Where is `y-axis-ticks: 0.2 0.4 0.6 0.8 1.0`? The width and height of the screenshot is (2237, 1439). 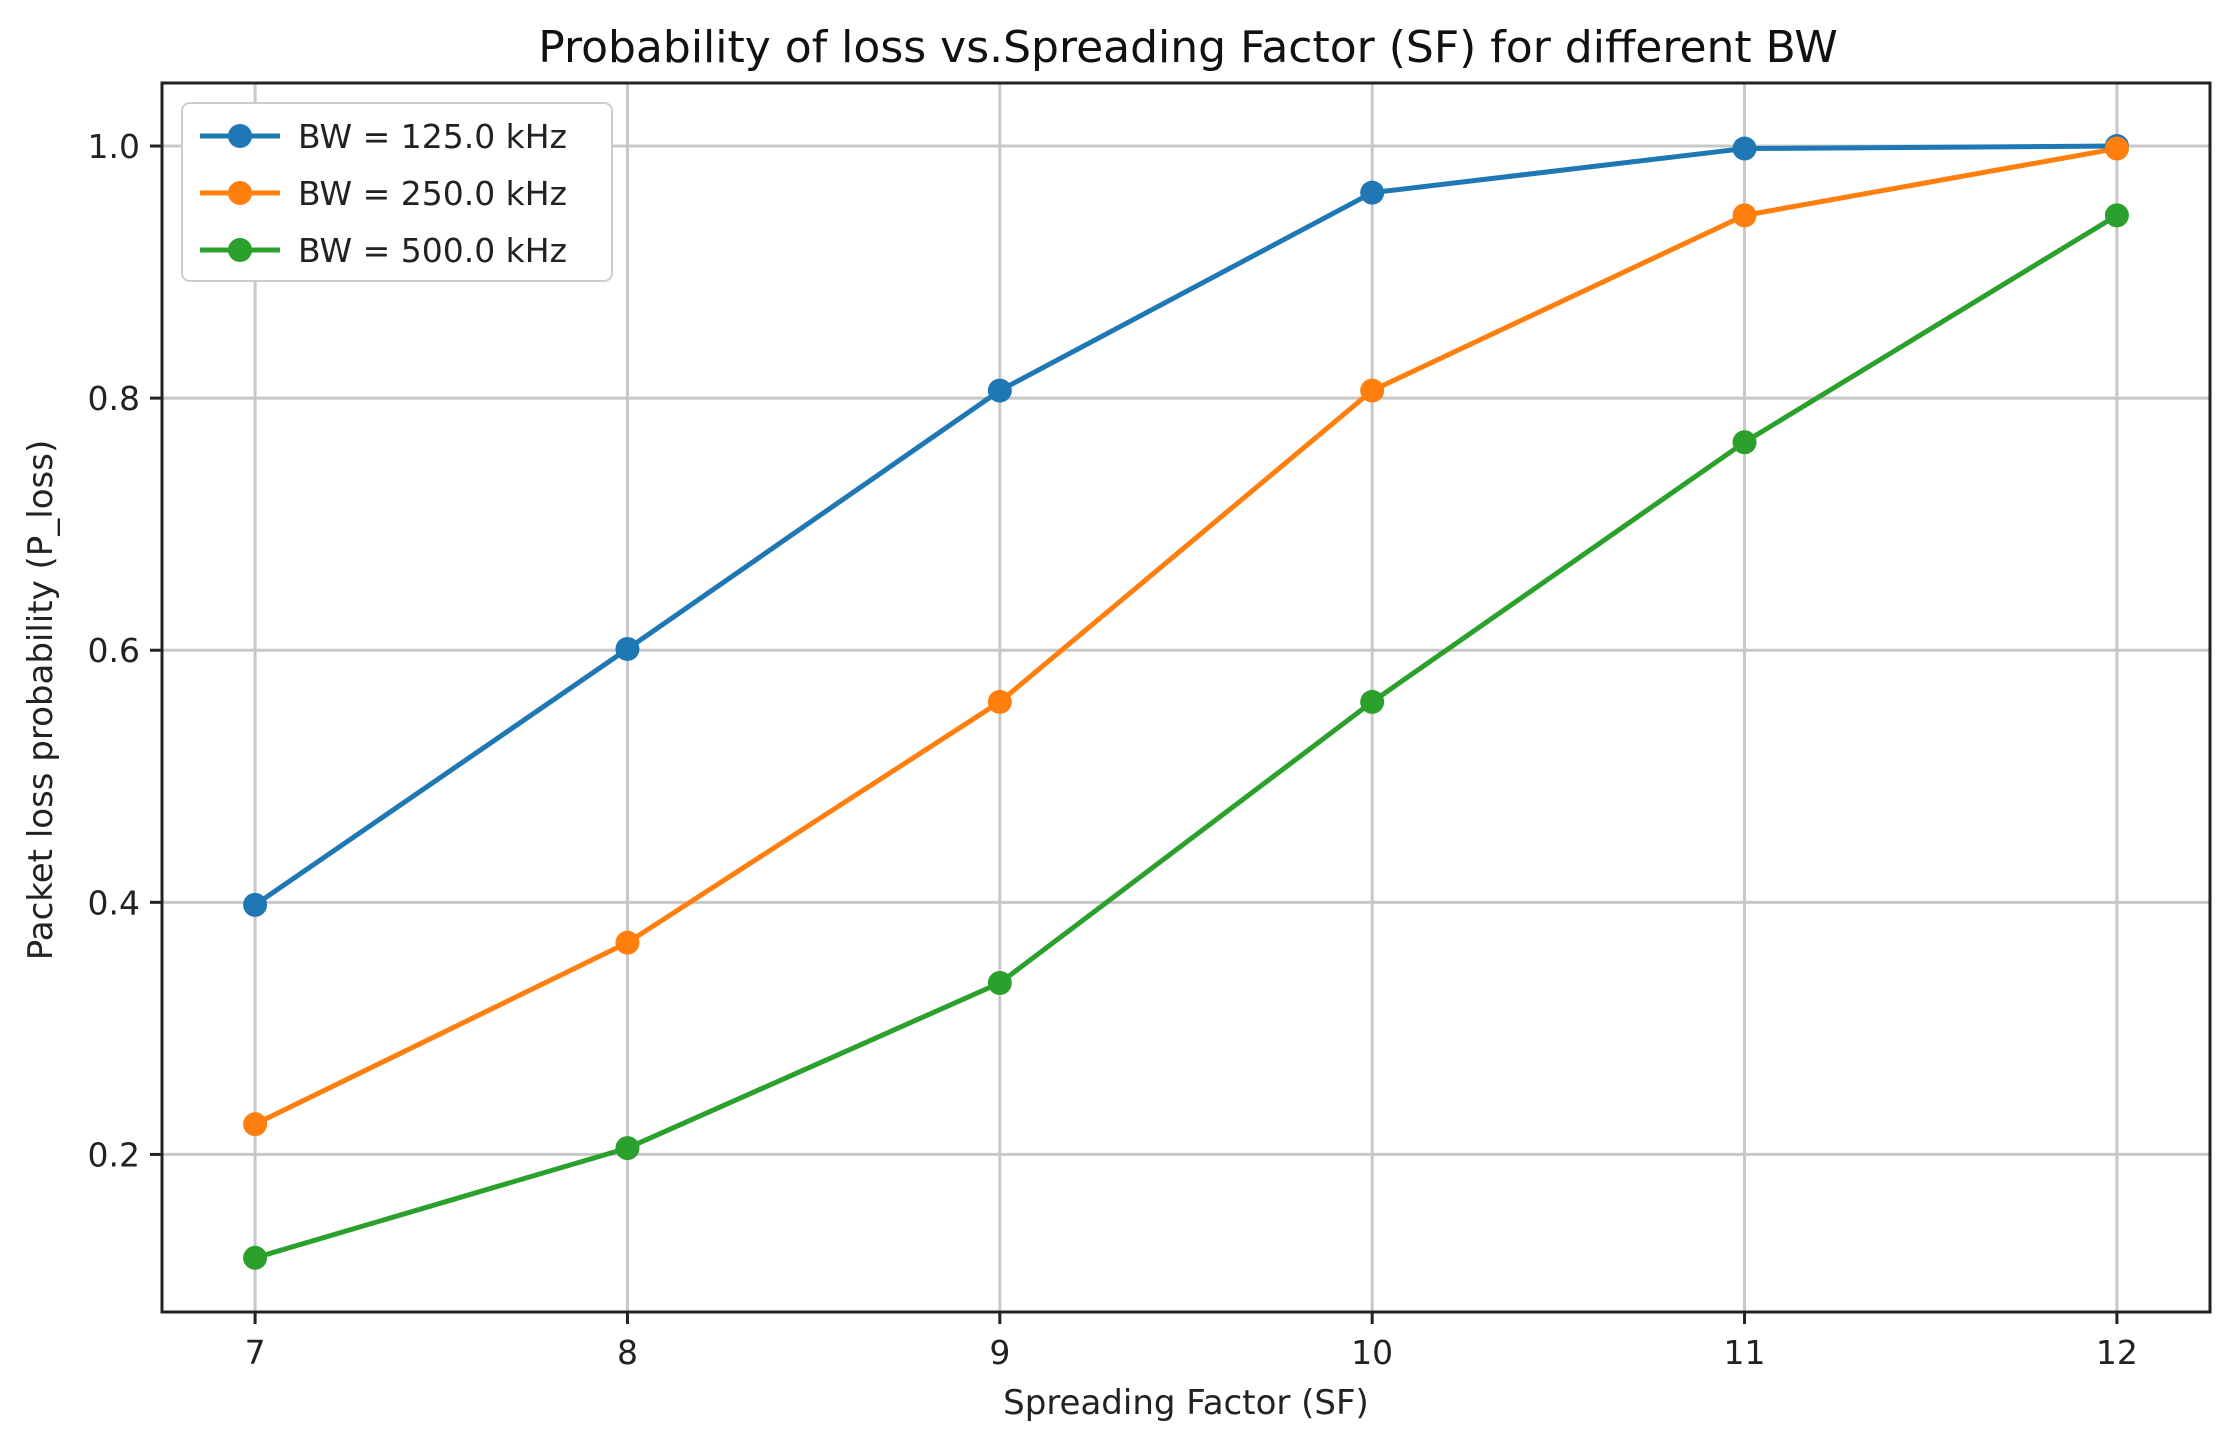
y-axis-ticks: 0.2 0.4 0.6 0.8 1.0 is located at coordinates (125, 650).